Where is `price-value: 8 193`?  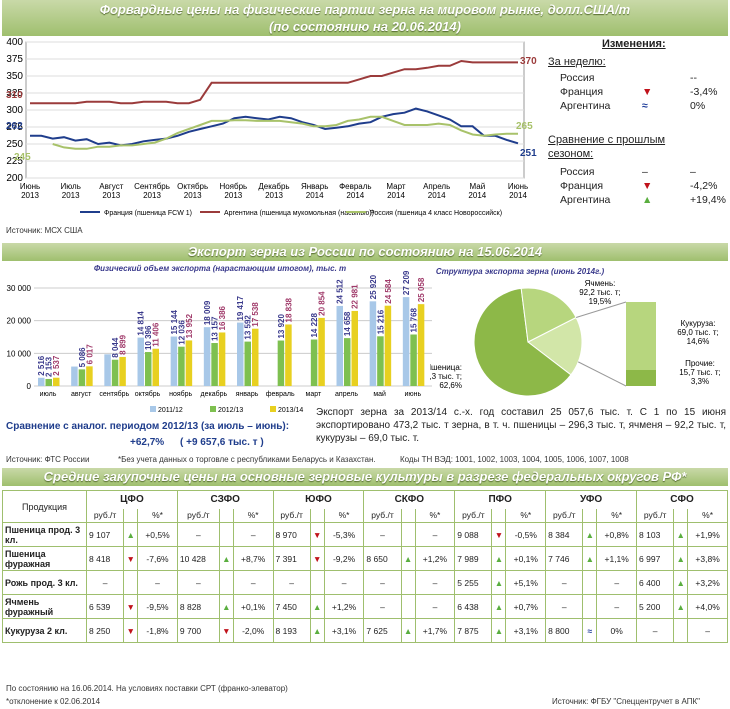
price-value: 8 193 is located at coordinates (291, 630).